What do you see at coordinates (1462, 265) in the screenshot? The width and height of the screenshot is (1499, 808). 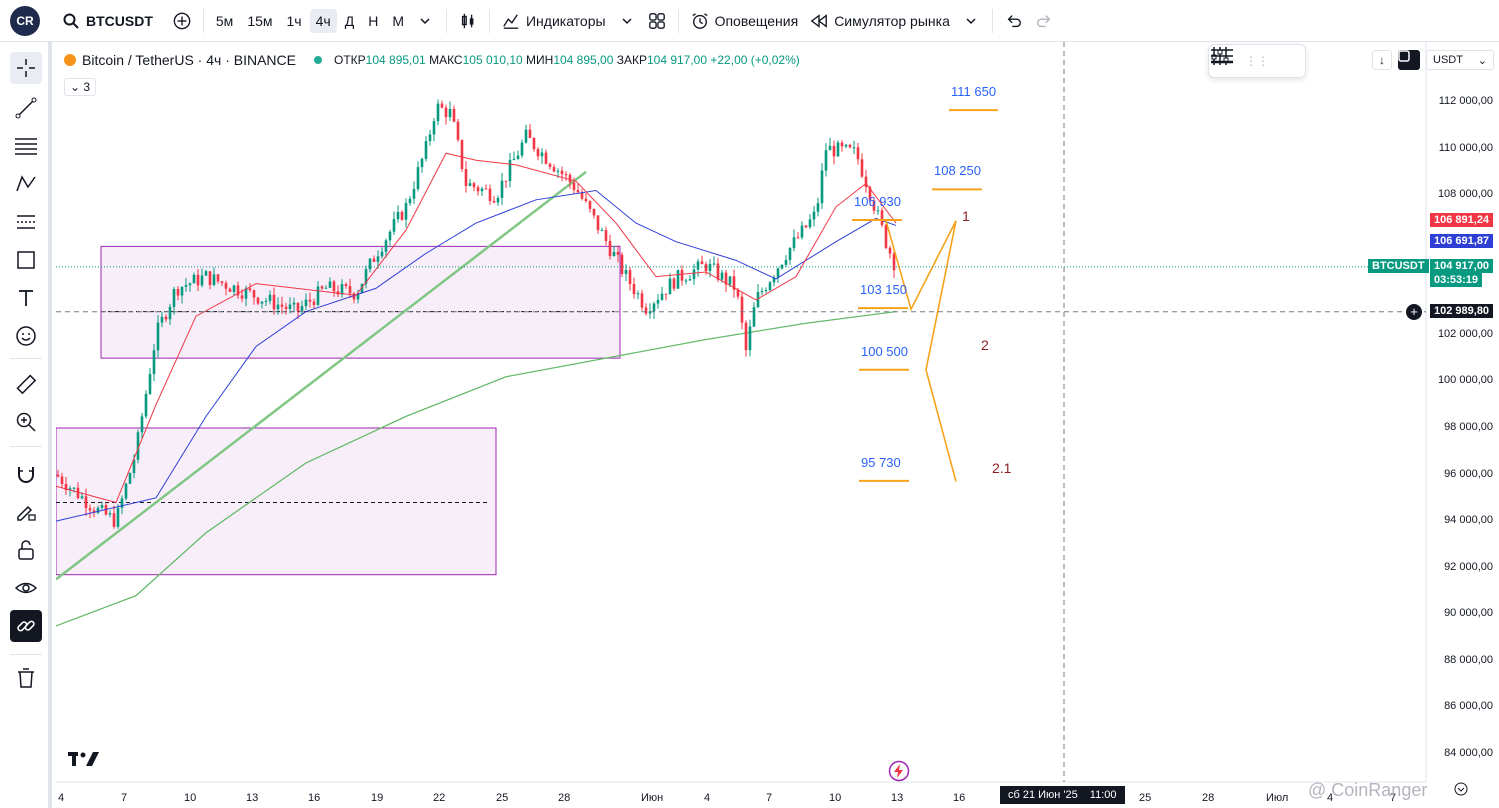 I see `last-price-tag: 104 917,00` at bounding box center [1462, 265].